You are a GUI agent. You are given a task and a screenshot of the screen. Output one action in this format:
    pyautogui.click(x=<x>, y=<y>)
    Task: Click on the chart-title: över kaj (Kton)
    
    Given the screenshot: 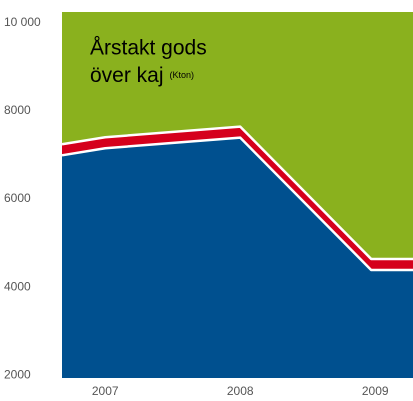 What is the action you would take?
    pyautogui.click(x=142, y=75)
    